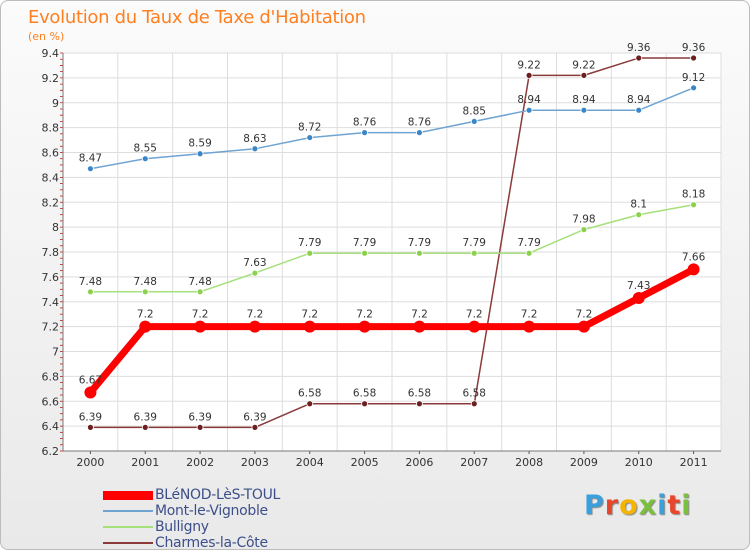 The height and width of the screenshot is (550, 750). I want to click on data-label: 9.36, so click(639, 48).